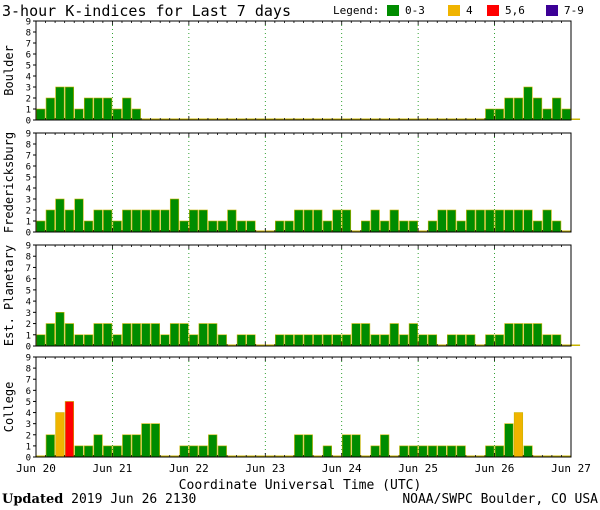 The image size is (600, 510). Describe the element at coordinates (469, 10) in the screenshot. I see `legend-text-4: 4` at that location.